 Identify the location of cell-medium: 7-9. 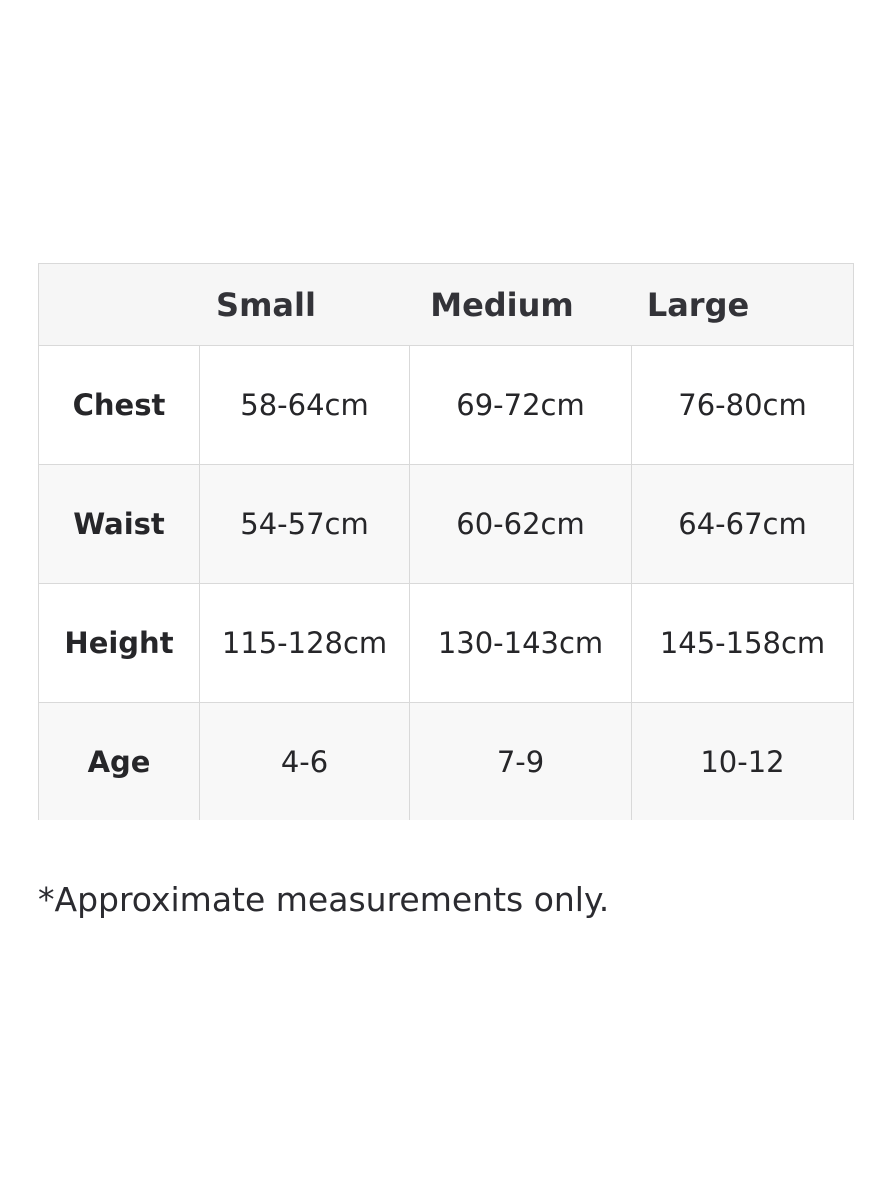
(521, 761).